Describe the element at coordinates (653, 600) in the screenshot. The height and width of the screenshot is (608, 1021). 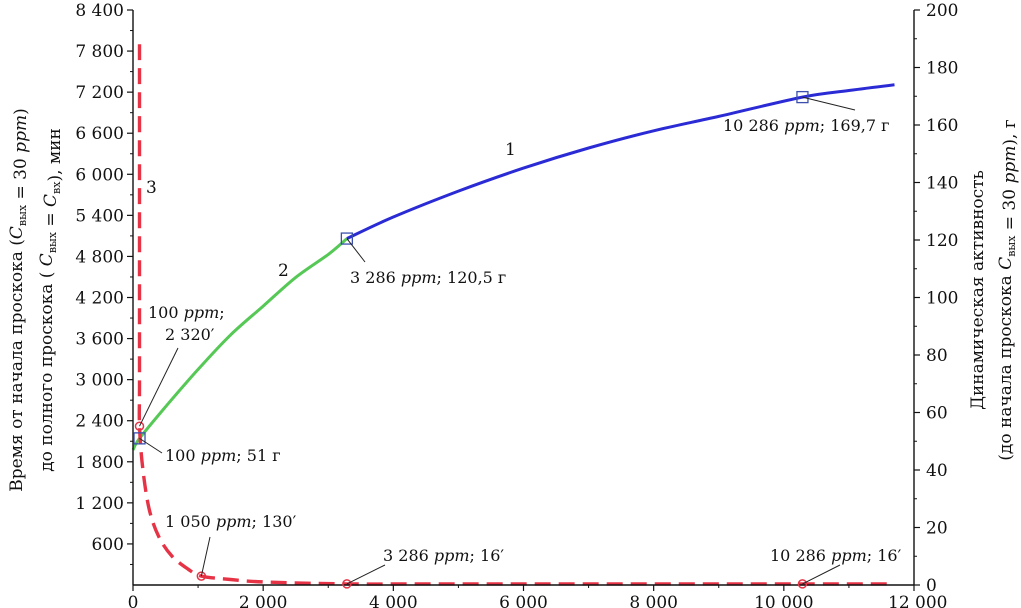
I see `x-tick-label: 8 000` at that location.